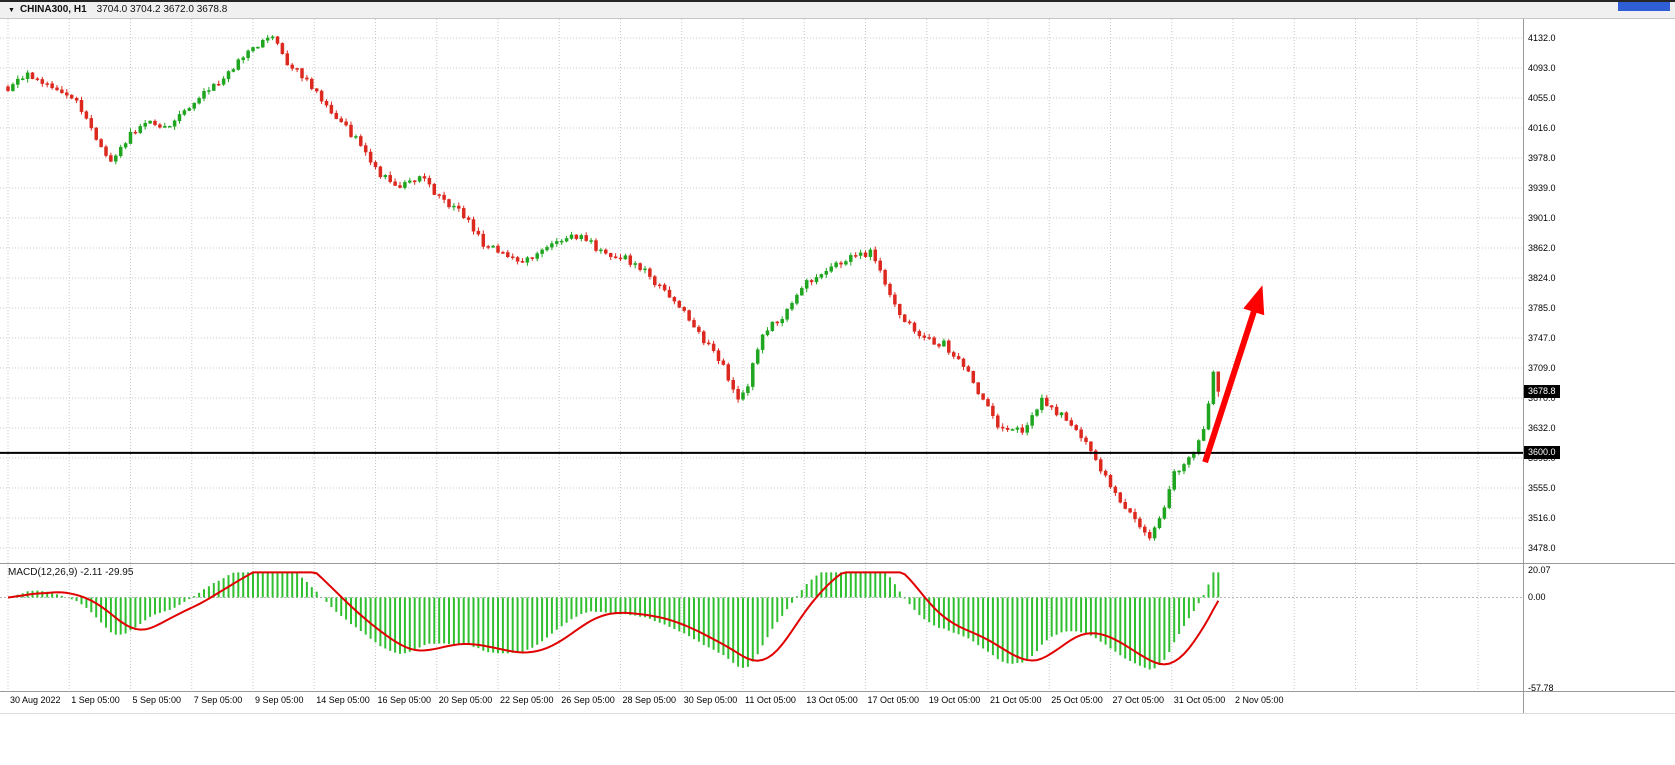 This screenshot has width=1675, height=765. What do you see at coordinates (1644, 6) in the screenshot?
I see `scrollbar-fragment` at bounding box center [1644, 6].